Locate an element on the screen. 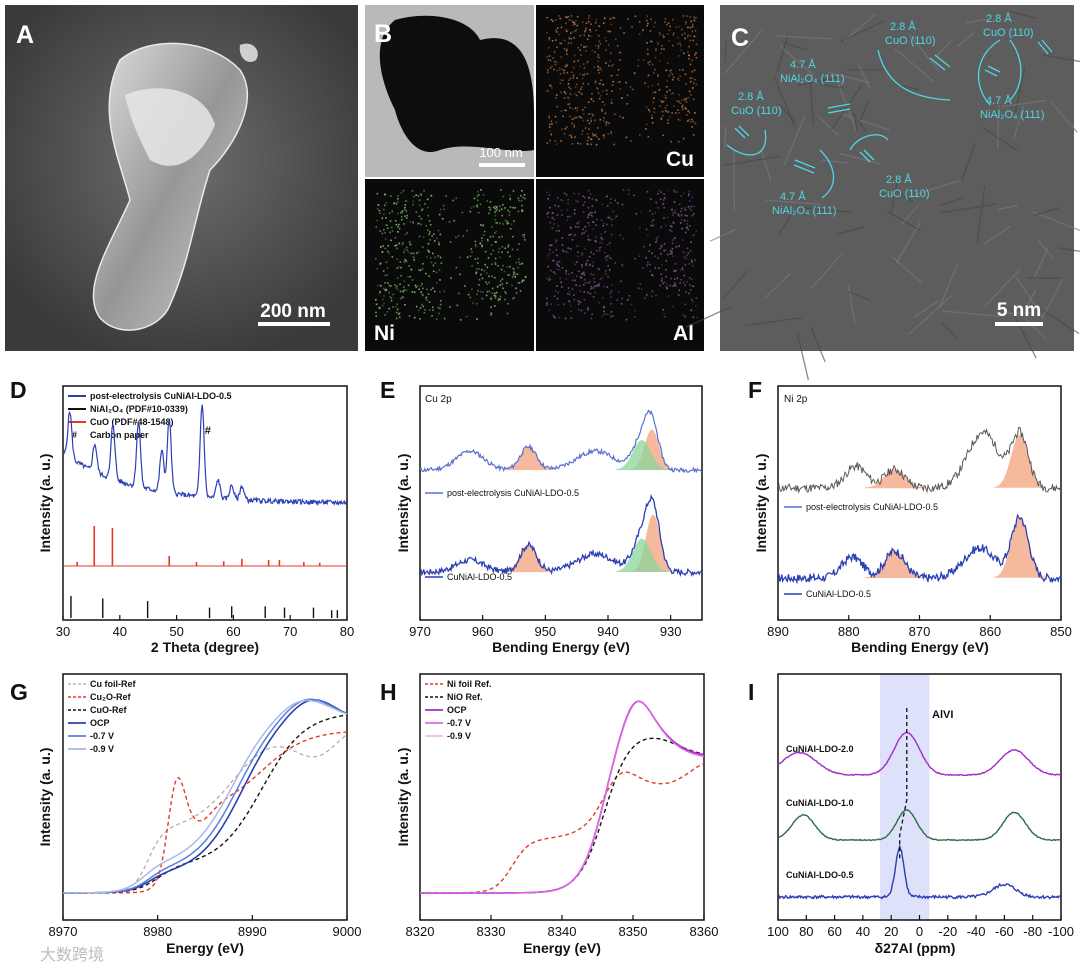 Image resolution: width=1080 pixels, height=968 pixels. xtick-label: 70 is located at coordinates (290, 631).